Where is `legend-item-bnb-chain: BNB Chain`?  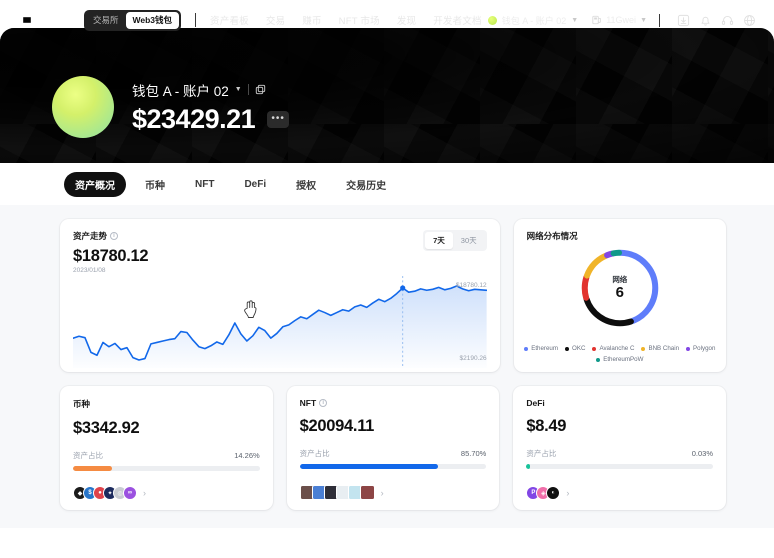 legend-item-bnb-chain: BNB Chain is located at coordinates (660, 348).